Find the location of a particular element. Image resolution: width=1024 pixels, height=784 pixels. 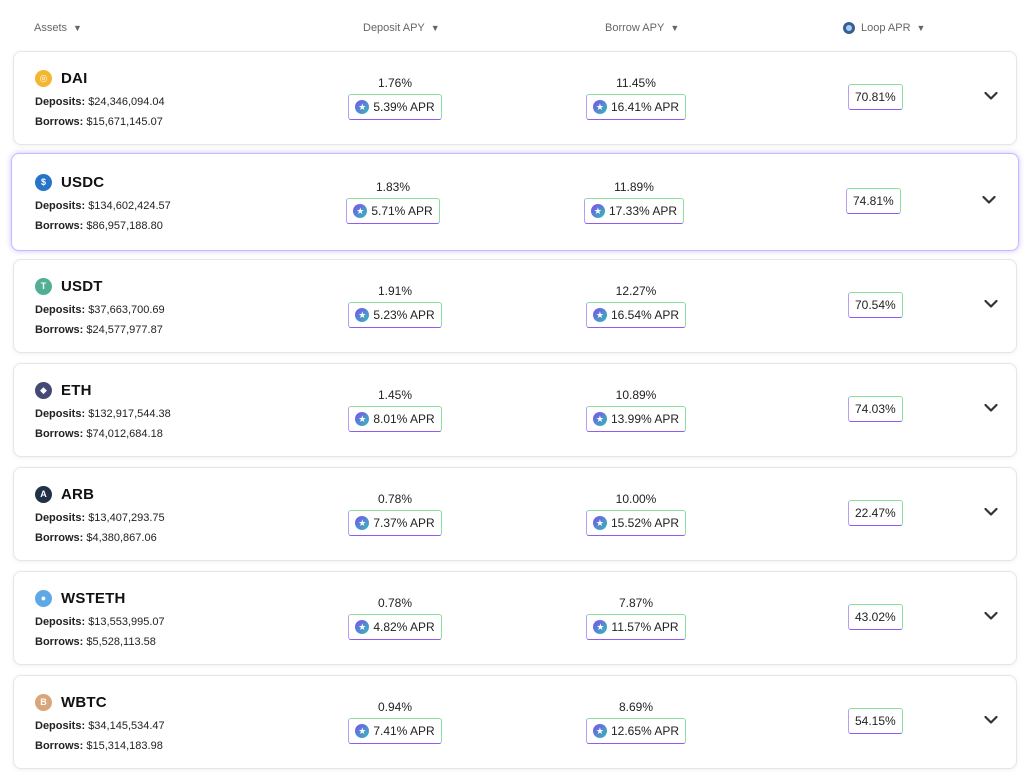

deposit-apr-value: 5.71% APR is located at coordinates (402, 211).